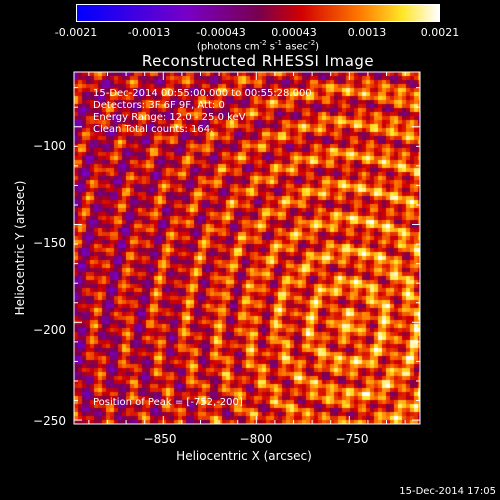  I want to click on x-tick-label: −800, so click(256, 439).